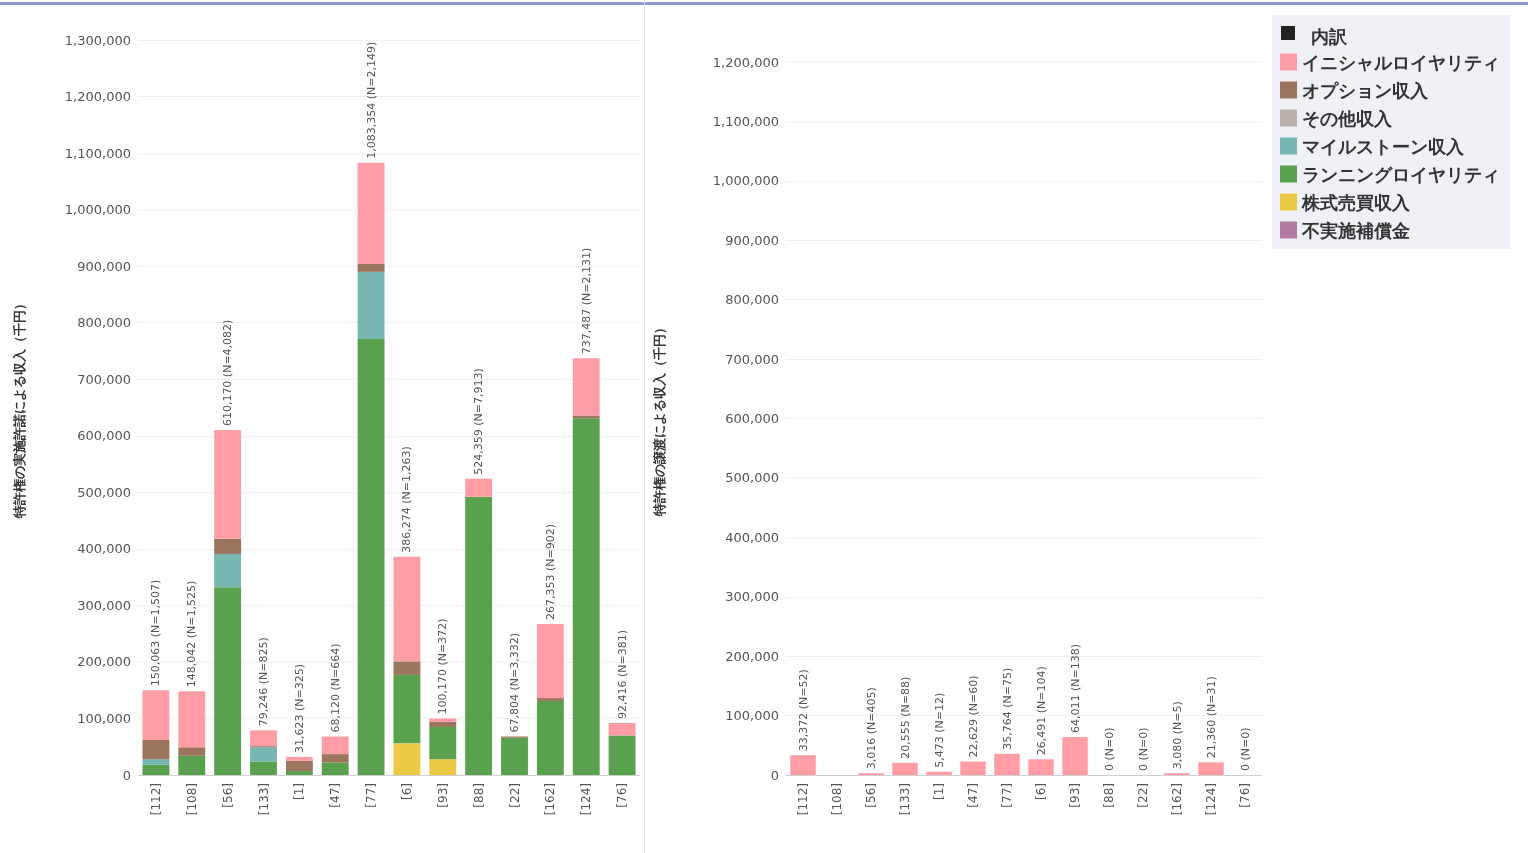 This screenshot has width=1528, height=853. What do you see at coordinates (1211, 799) in the screenshot?
I see `x-tick-label: [124]` at bounding box center [1211, 799].